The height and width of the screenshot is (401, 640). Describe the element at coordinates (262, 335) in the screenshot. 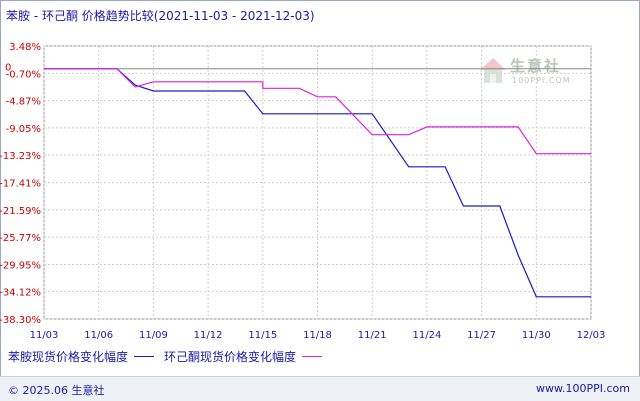

I see `x-tick-label: 11/15` at that location.